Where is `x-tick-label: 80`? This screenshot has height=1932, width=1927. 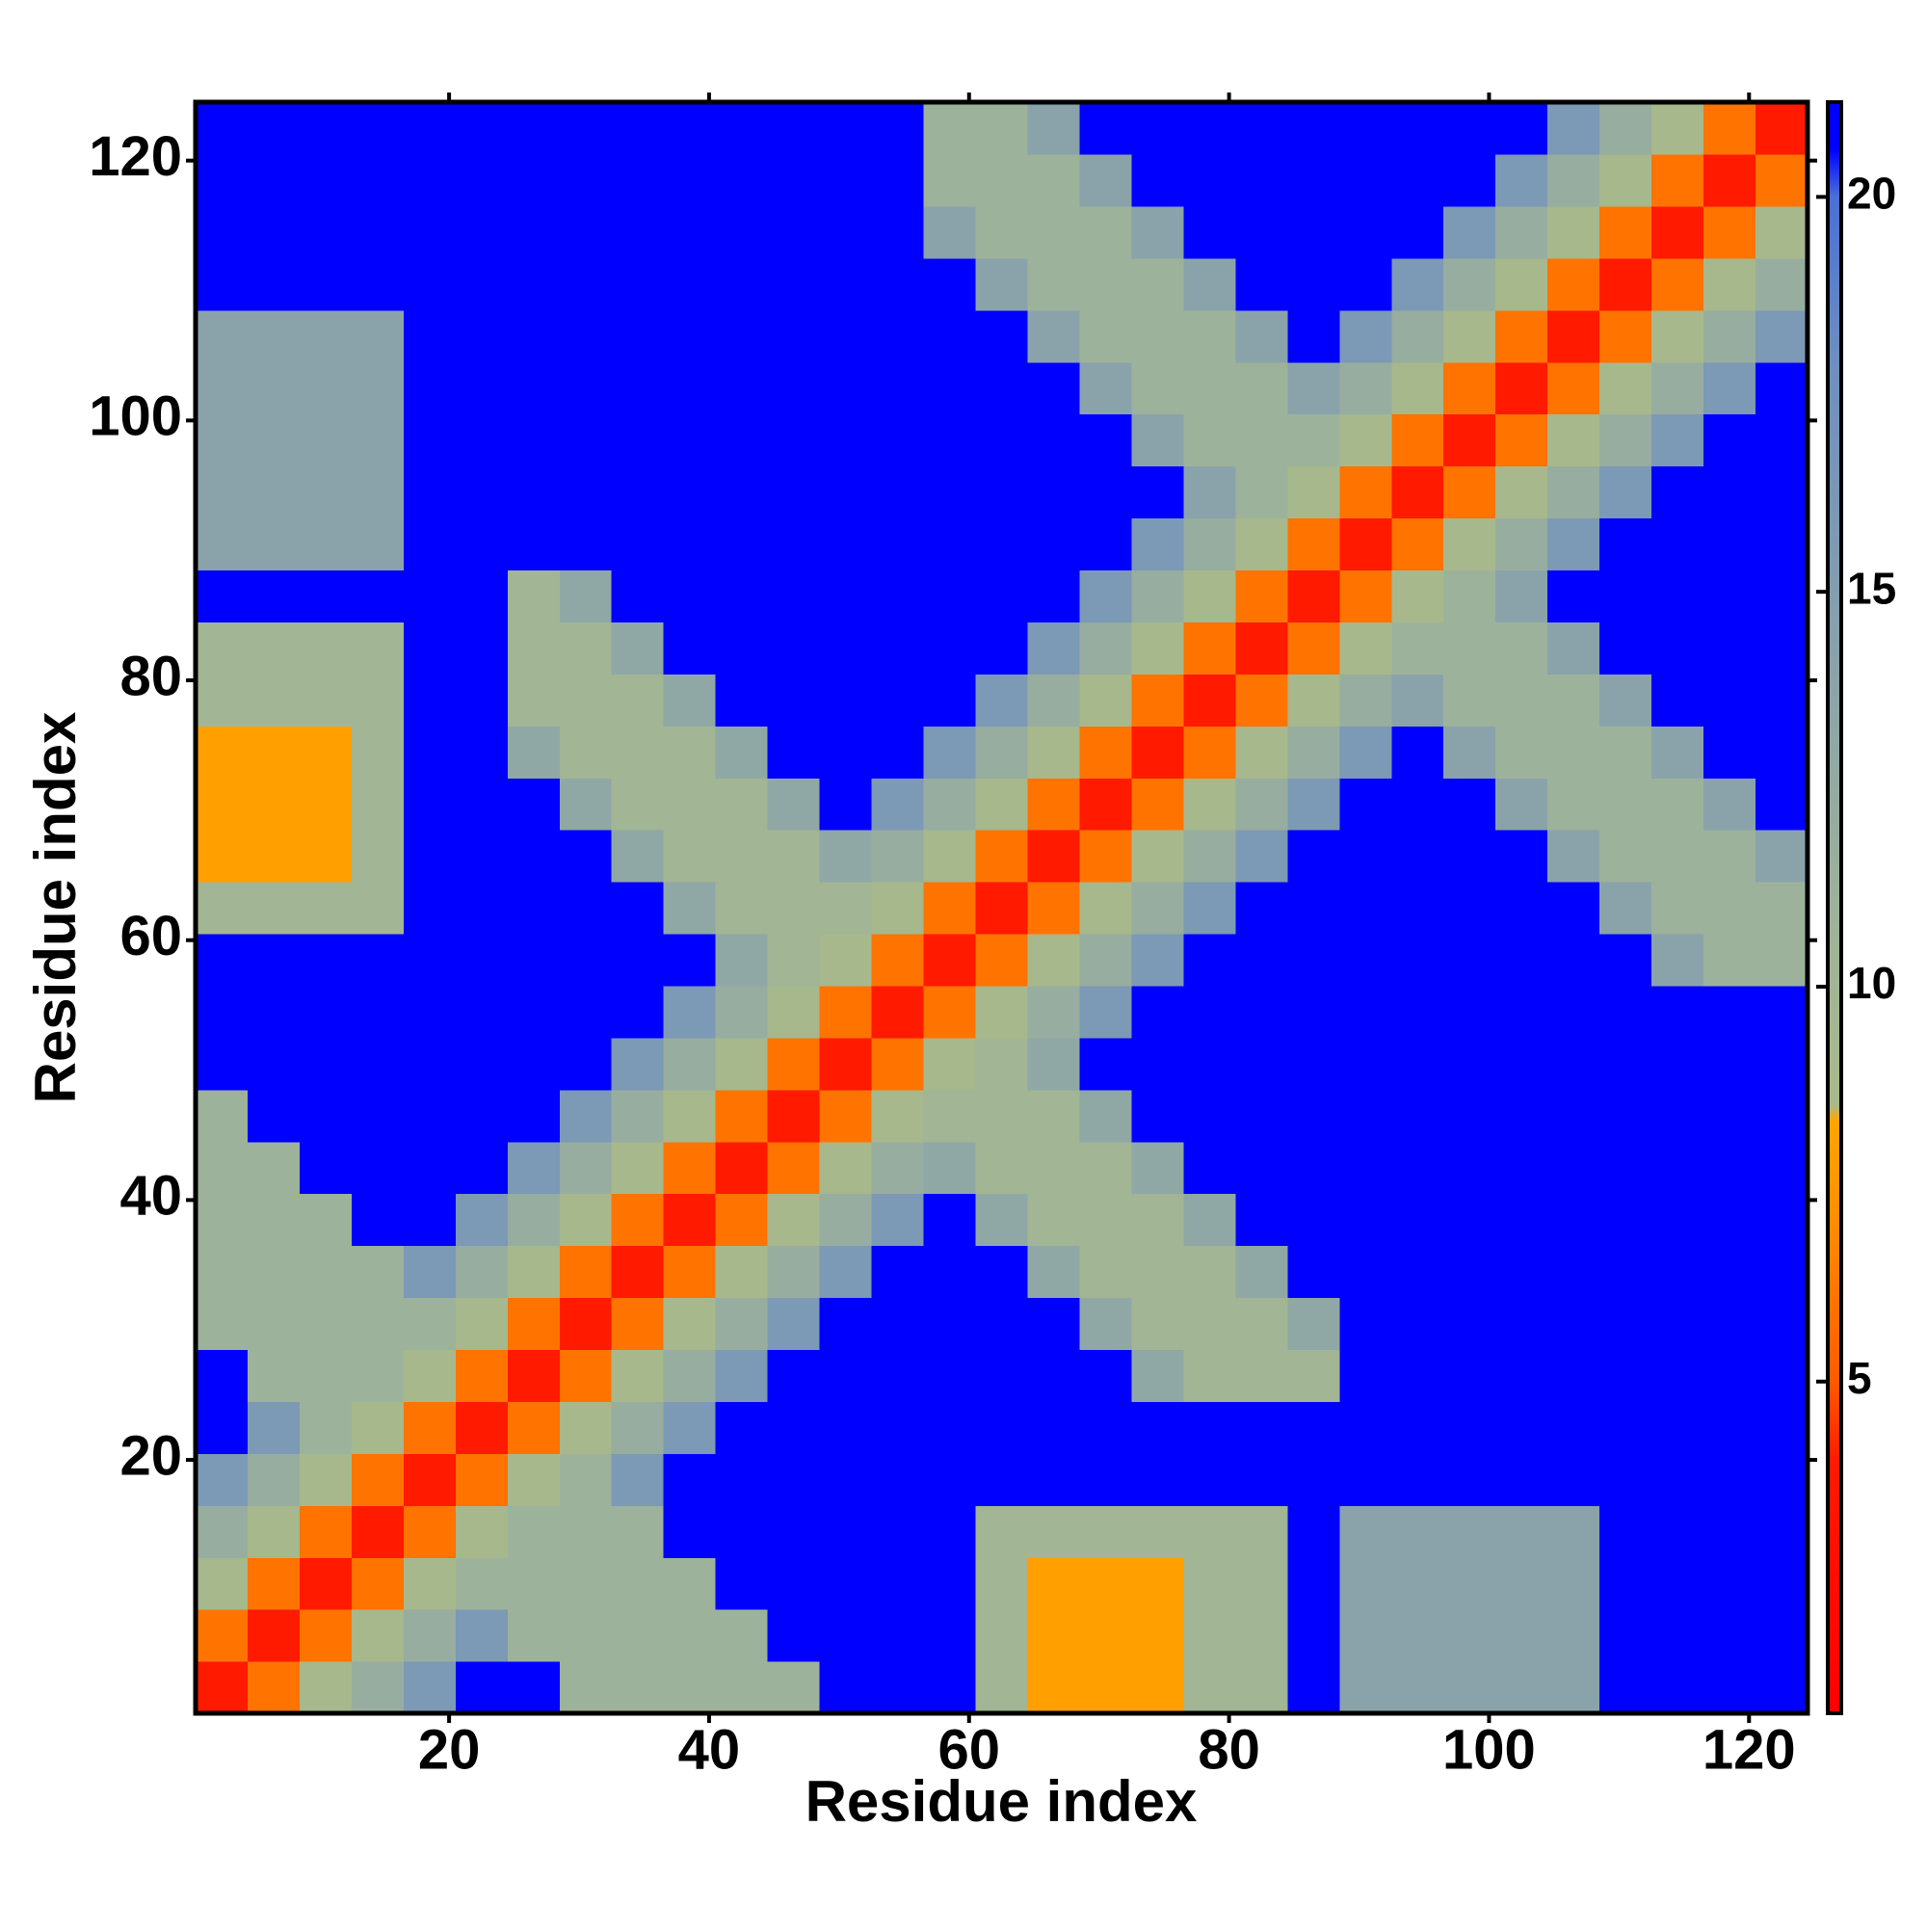 x-tick-label: 80 is located at coordinates (1229, 1749).